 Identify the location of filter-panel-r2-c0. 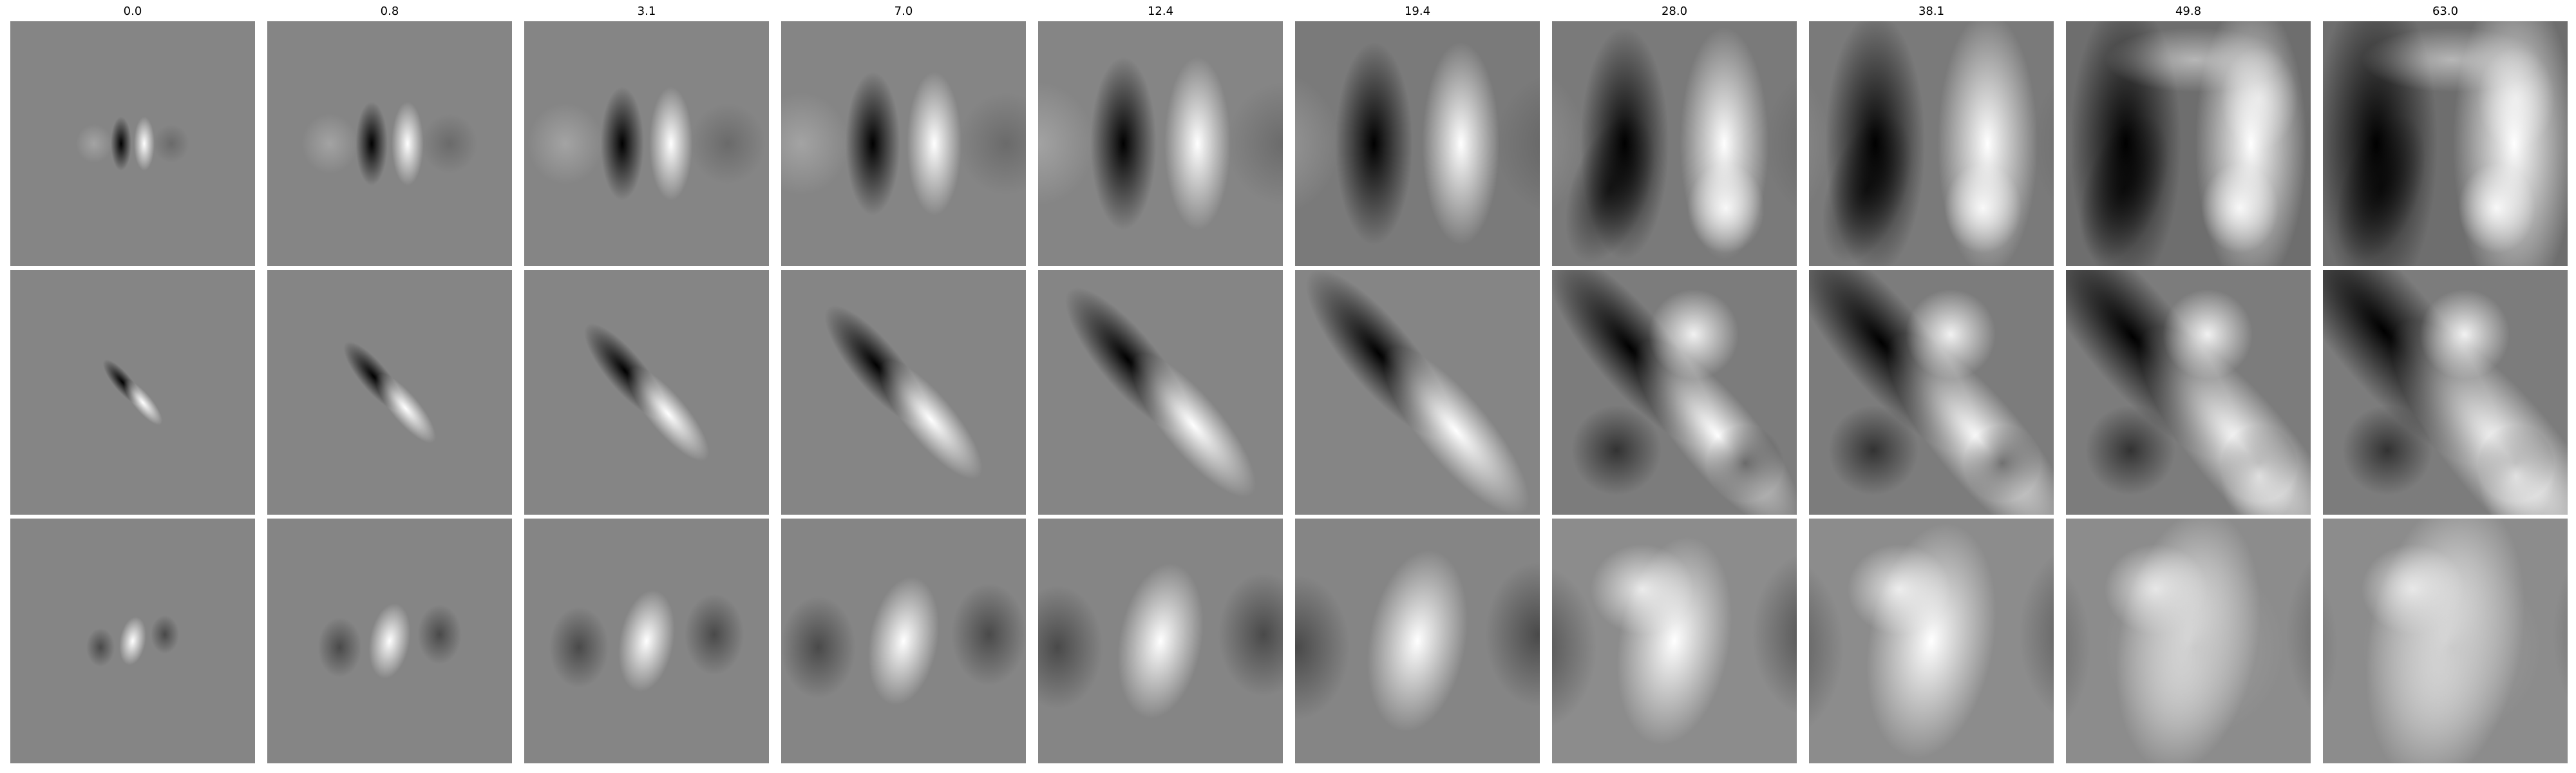
(132, 641).